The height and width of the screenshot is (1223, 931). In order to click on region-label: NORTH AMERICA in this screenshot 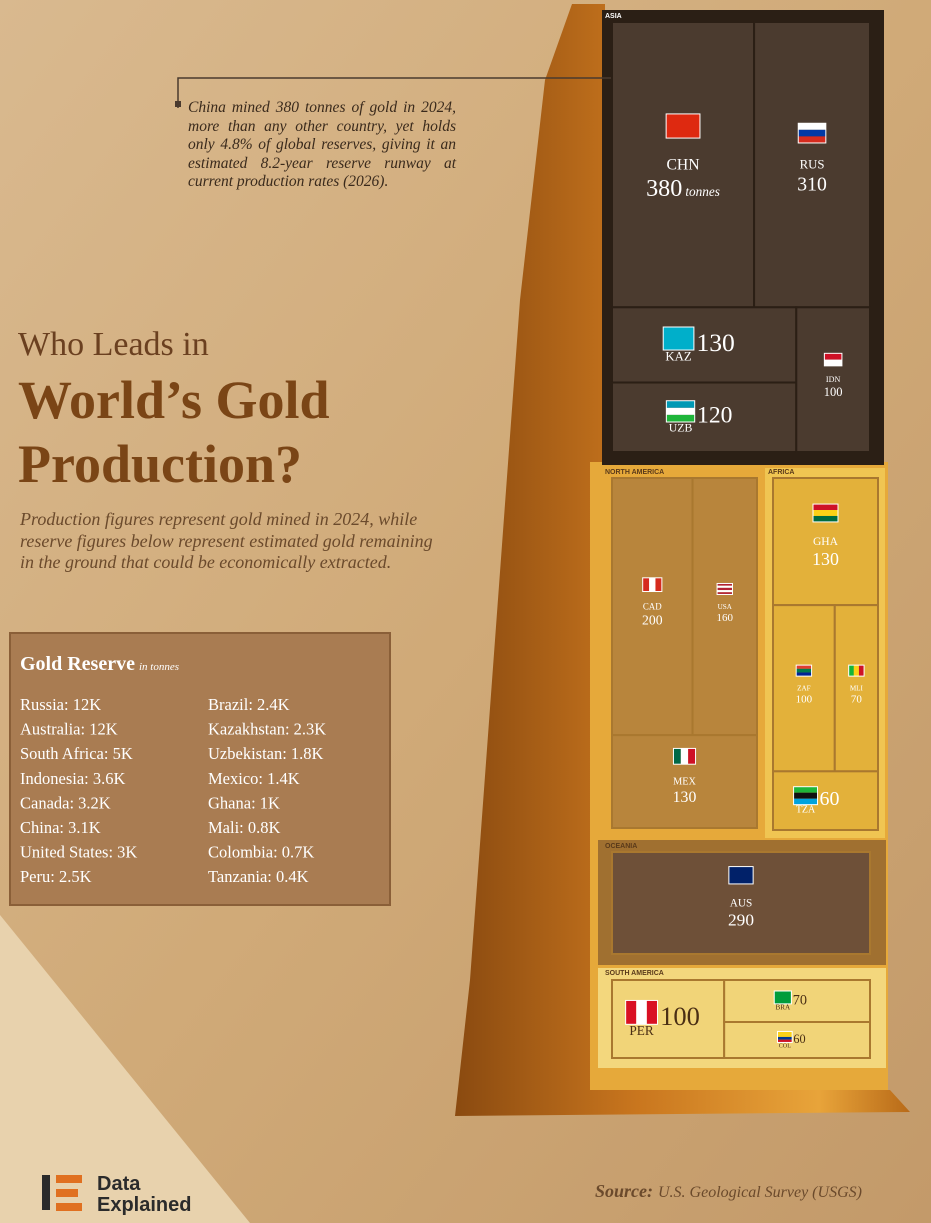, I will do `click(634, 472)`.